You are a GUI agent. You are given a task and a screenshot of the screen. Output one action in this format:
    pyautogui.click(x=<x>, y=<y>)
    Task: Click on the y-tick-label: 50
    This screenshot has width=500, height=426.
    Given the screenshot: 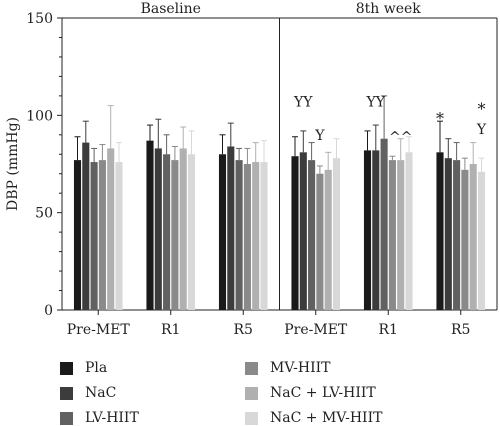 What is the action you would take?
    pyautogui.click(x=44, y=214)
    